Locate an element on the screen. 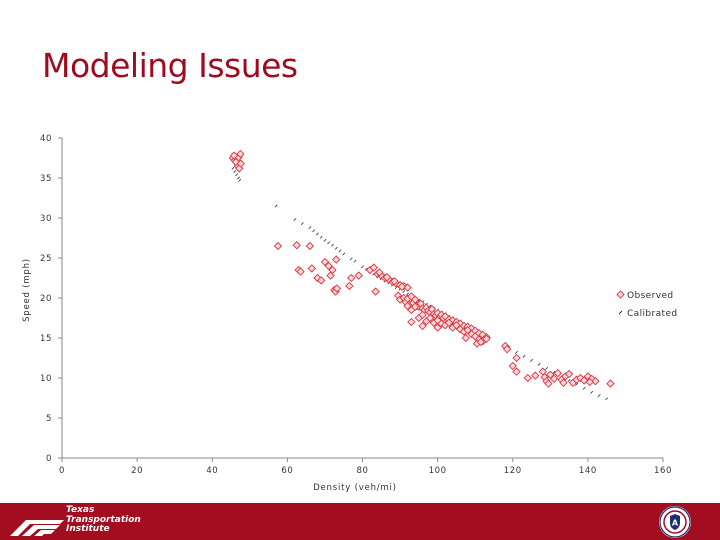 The width and height of the screenshot is (720, 540). y-tick-label: 35 is located at coordinates (46, 179).